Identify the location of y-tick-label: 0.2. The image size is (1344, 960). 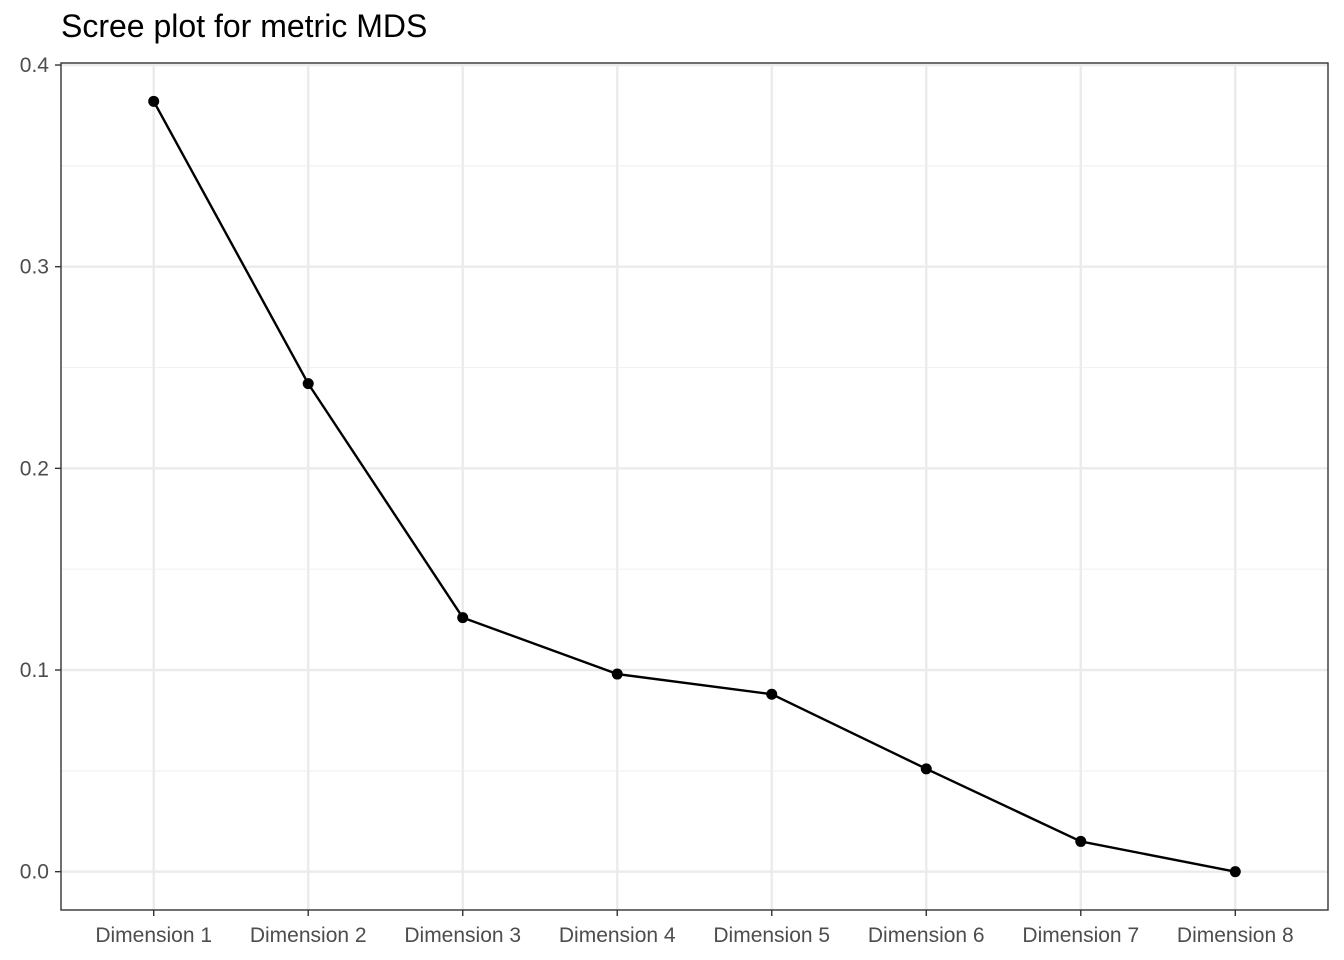
(34, 468).